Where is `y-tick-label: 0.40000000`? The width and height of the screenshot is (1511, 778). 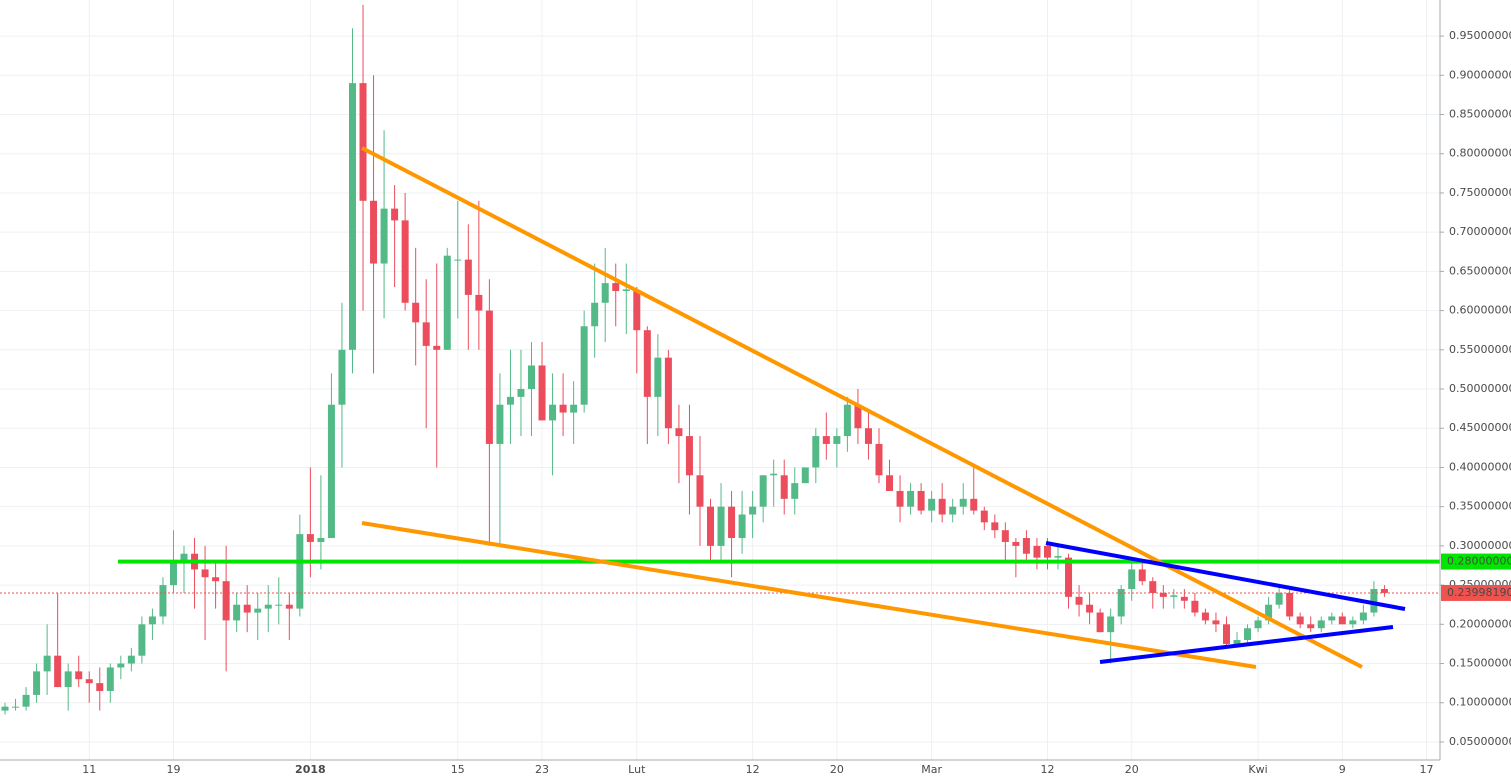
y-tick-label: 0.40000000 is located at coordinates (1480, 466).